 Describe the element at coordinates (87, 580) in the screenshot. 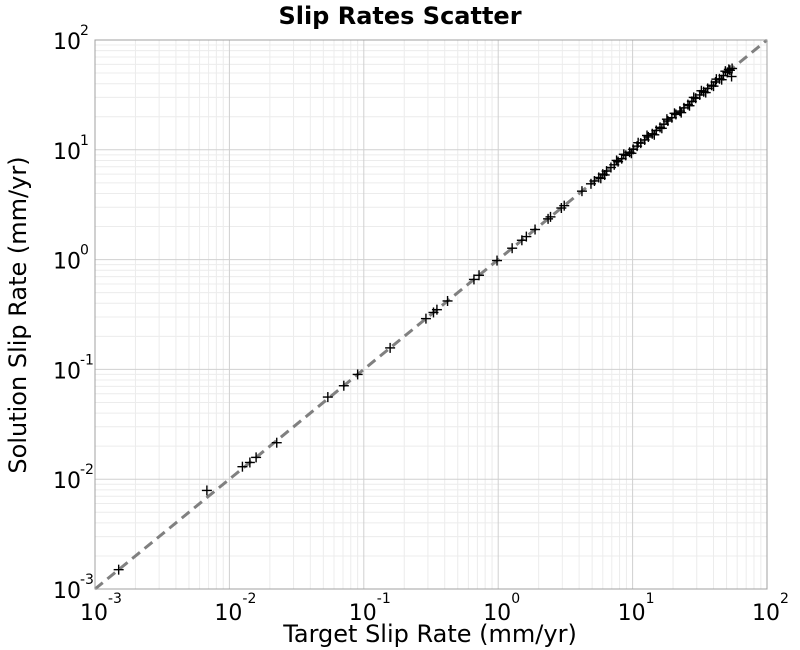

I see `y-tick-exponent: -3` at that location.